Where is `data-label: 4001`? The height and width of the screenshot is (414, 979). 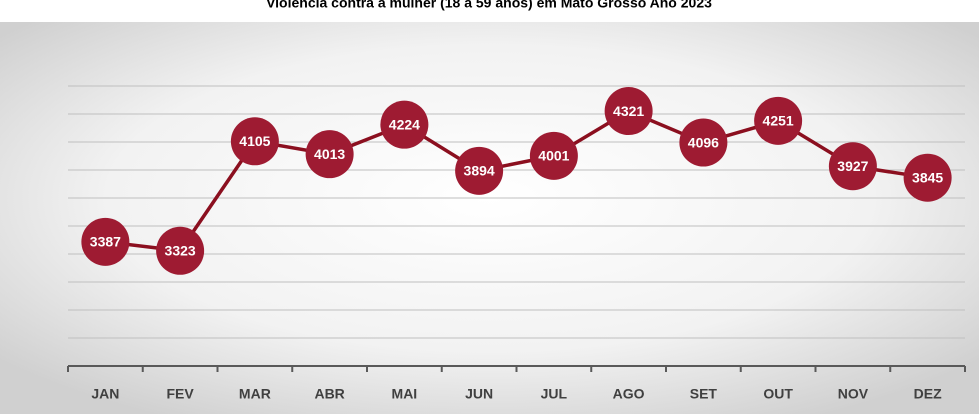
data-label: 4001 is located at coordinates (553, 156).